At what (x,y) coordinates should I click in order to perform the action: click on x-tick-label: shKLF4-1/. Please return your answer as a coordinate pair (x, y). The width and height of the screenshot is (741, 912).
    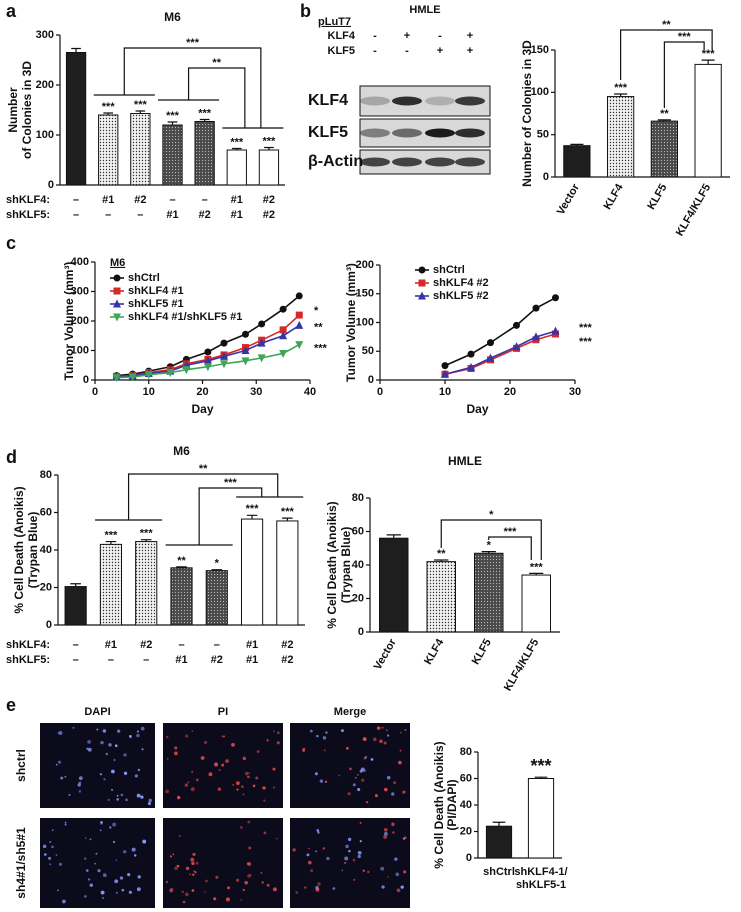
    Looking at the image, I should click on (540, 872).